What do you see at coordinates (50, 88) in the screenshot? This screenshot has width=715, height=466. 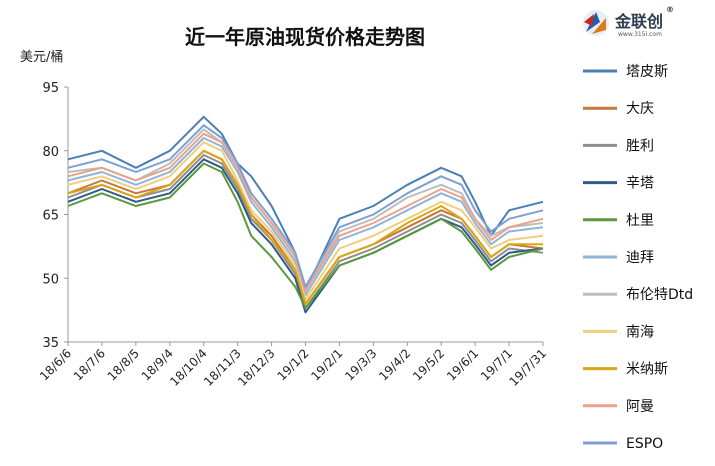 I see `y-tick-label: 95` at bounding box center [50, 88].